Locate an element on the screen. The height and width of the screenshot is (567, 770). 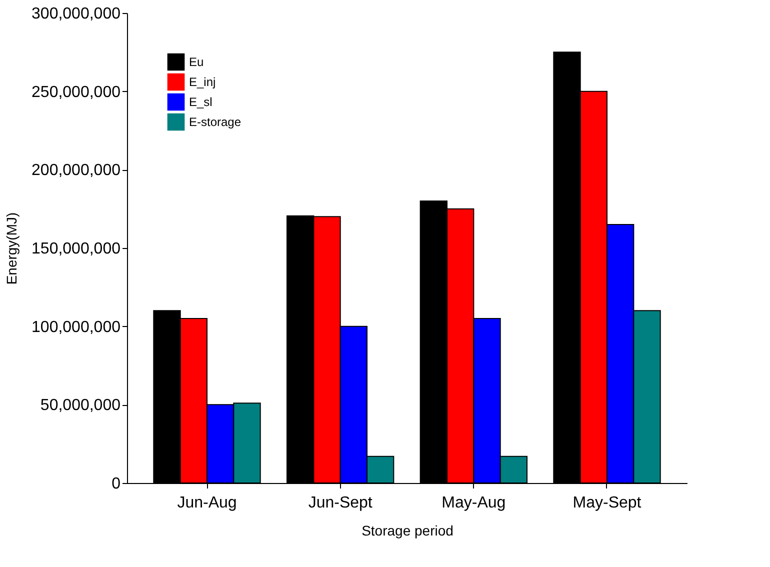
y-tick-label: 0 is located at coordinates (116, 484).